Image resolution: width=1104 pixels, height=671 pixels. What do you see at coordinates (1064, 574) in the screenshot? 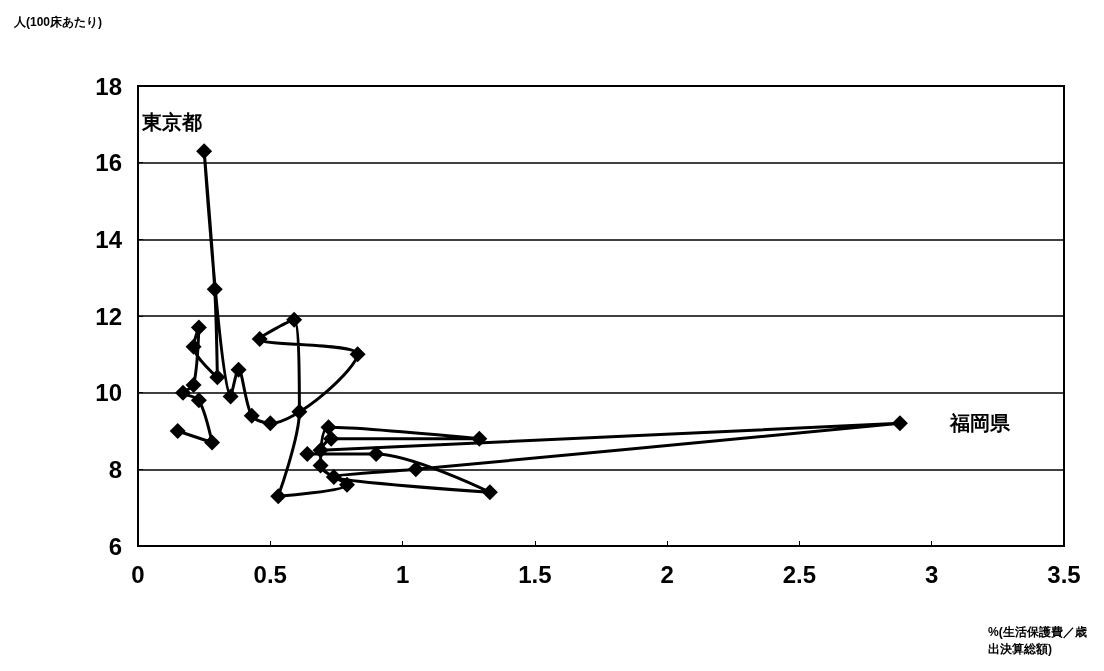
I see `x-tick-label: 3.5` at bounding box center [1064, 574].